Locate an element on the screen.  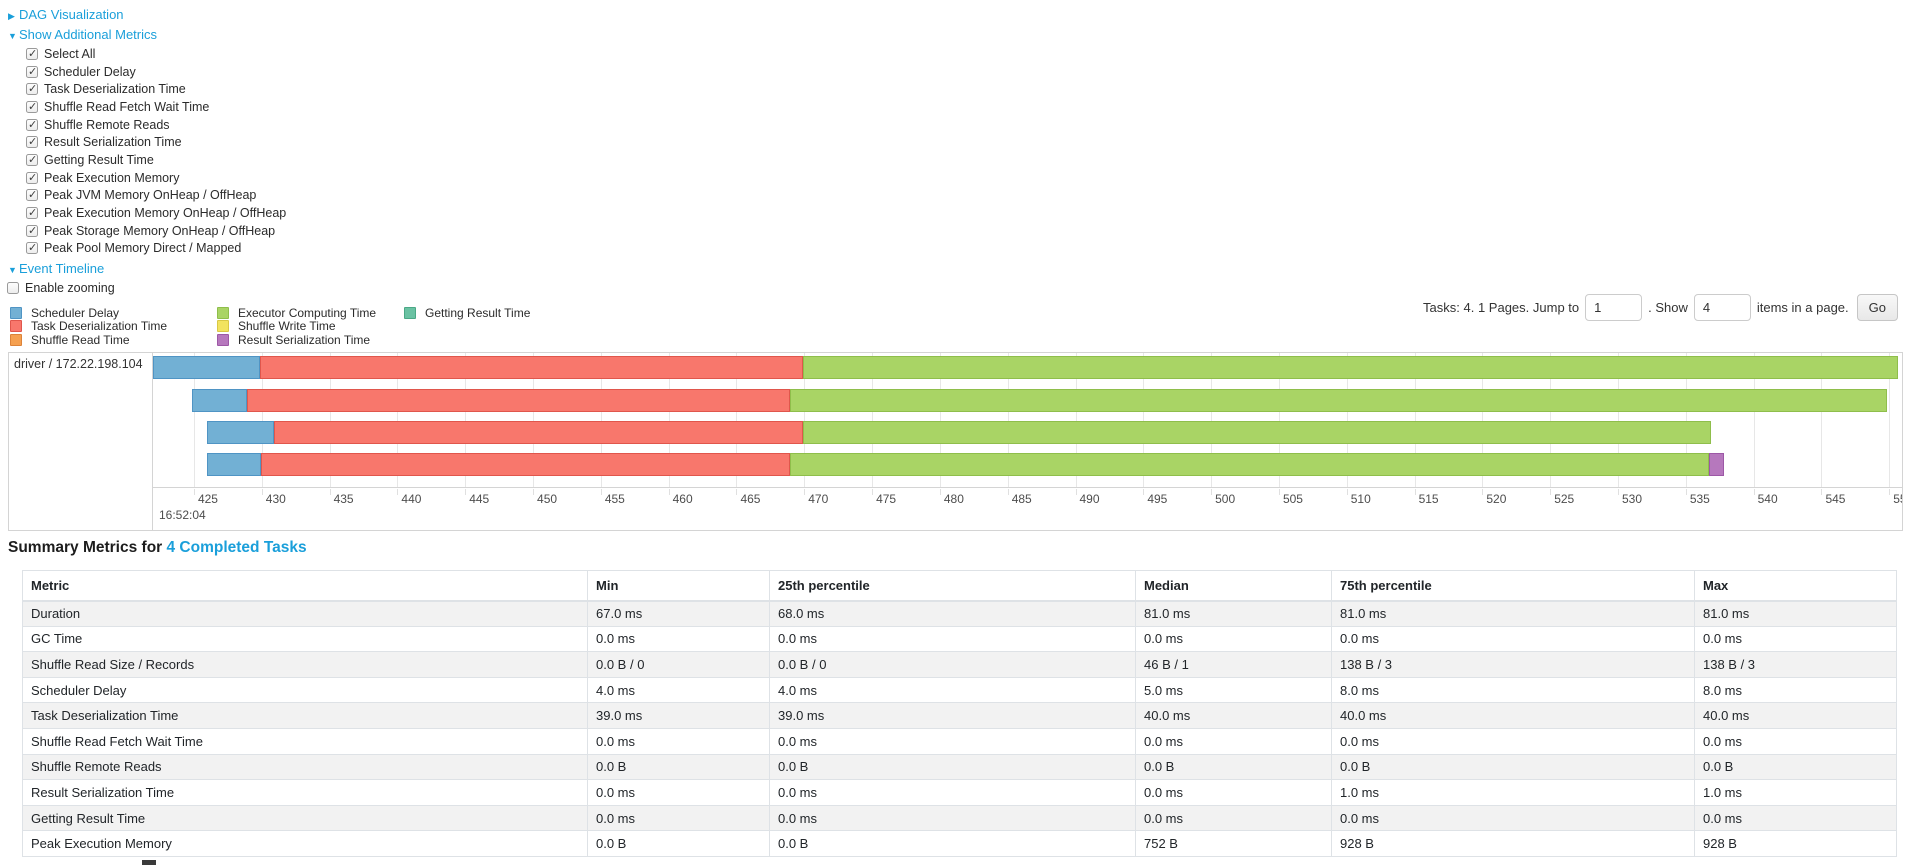
completed-tasks-link: 4 Completed Tasks is located at coordinates (236, 547).